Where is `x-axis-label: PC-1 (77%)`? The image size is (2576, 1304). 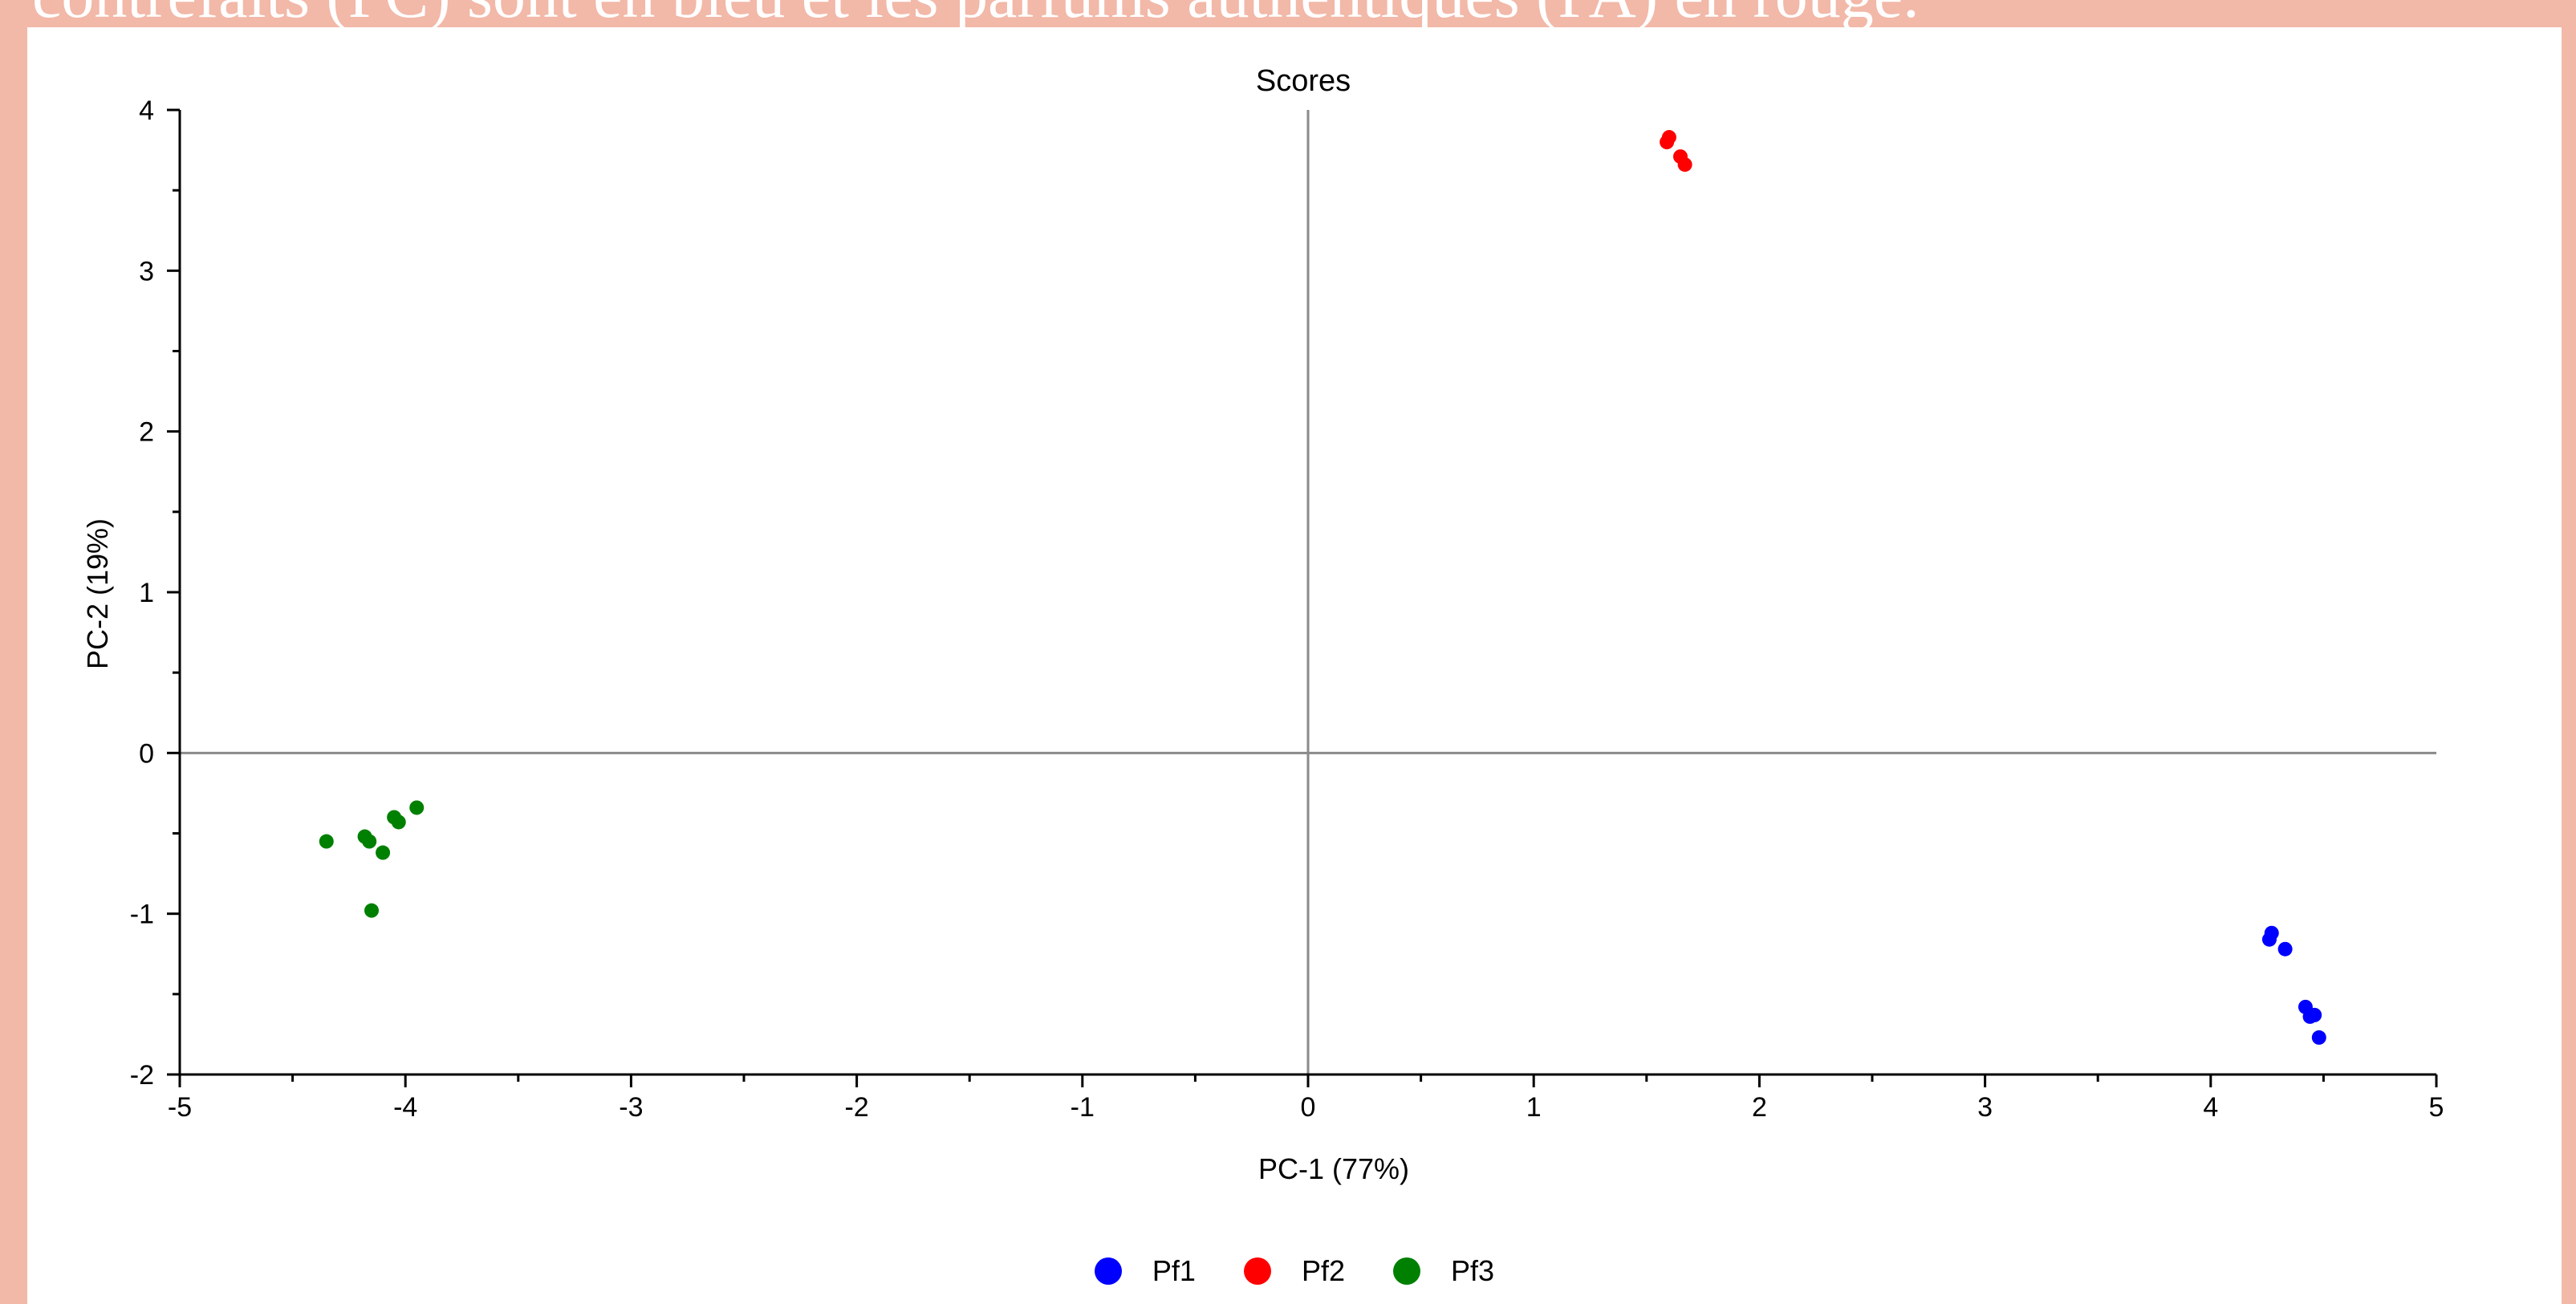 x-axis-label: PC-1 (77%) is located at coordinates (1333, 1168).